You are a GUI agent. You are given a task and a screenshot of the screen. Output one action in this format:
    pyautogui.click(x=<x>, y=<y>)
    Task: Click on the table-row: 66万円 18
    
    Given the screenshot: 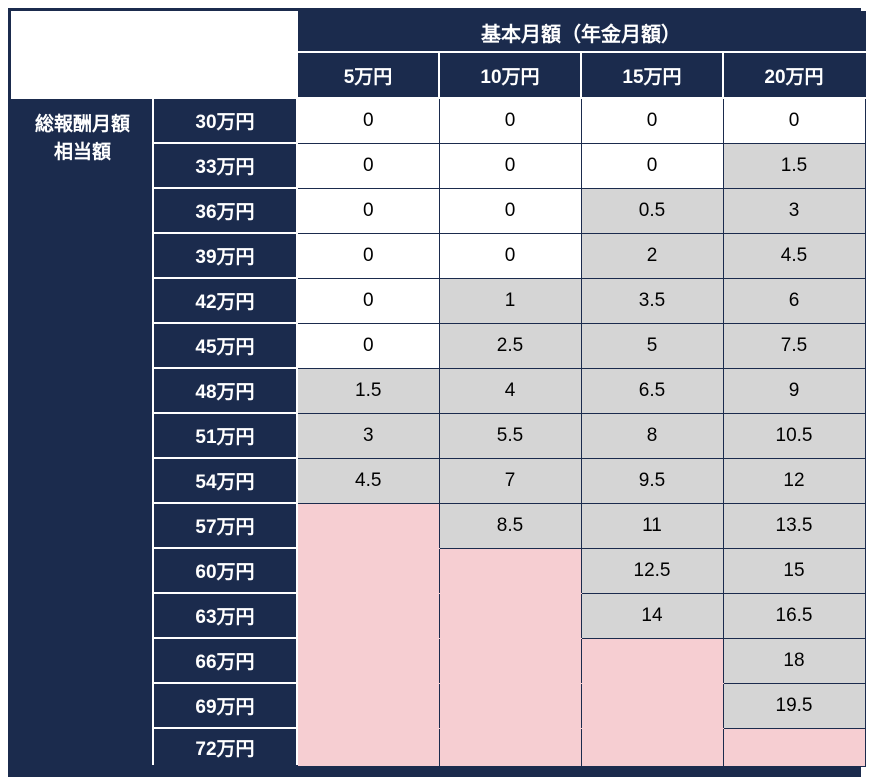 What is the action you would take?
    pyautogui.click(x=439, y=660)
    